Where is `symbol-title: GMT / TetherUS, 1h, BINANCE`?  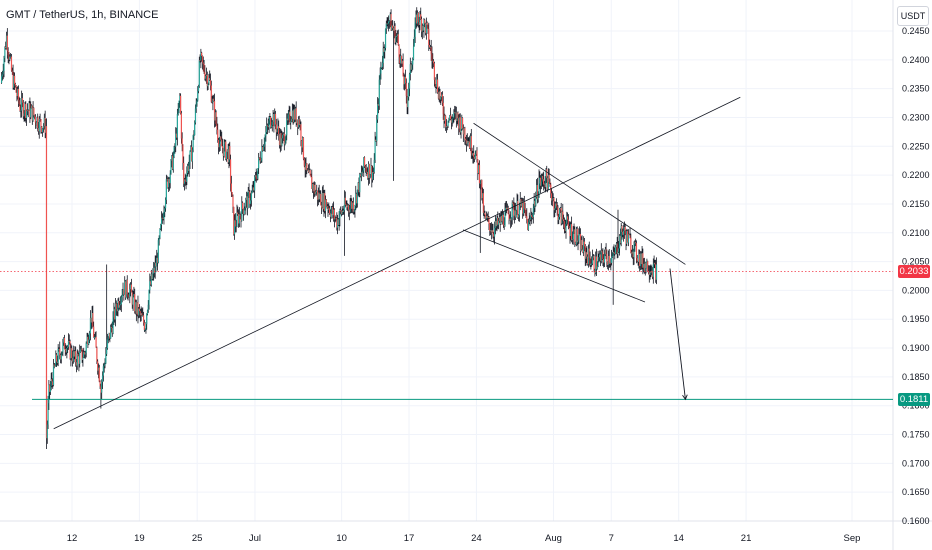
symbol-title: GMT / TetherUS, 1h, BINANCE is located at coordinates (82, 15).